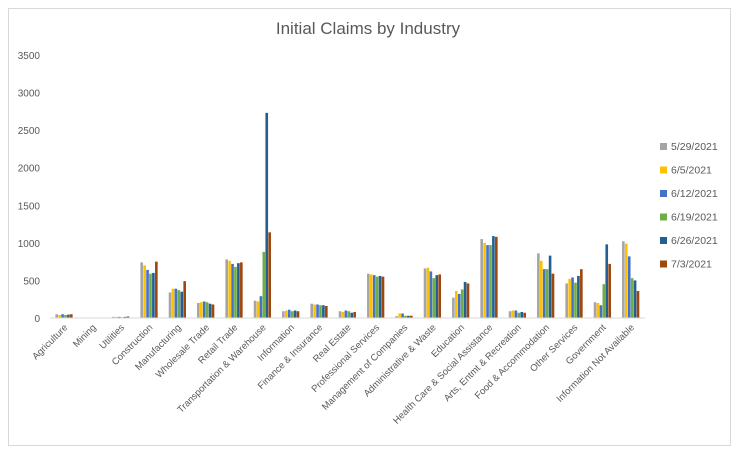  Describe the element at coordinates (29, 169) in the screenshot. I see `y-tick-label: 2000` at that location.